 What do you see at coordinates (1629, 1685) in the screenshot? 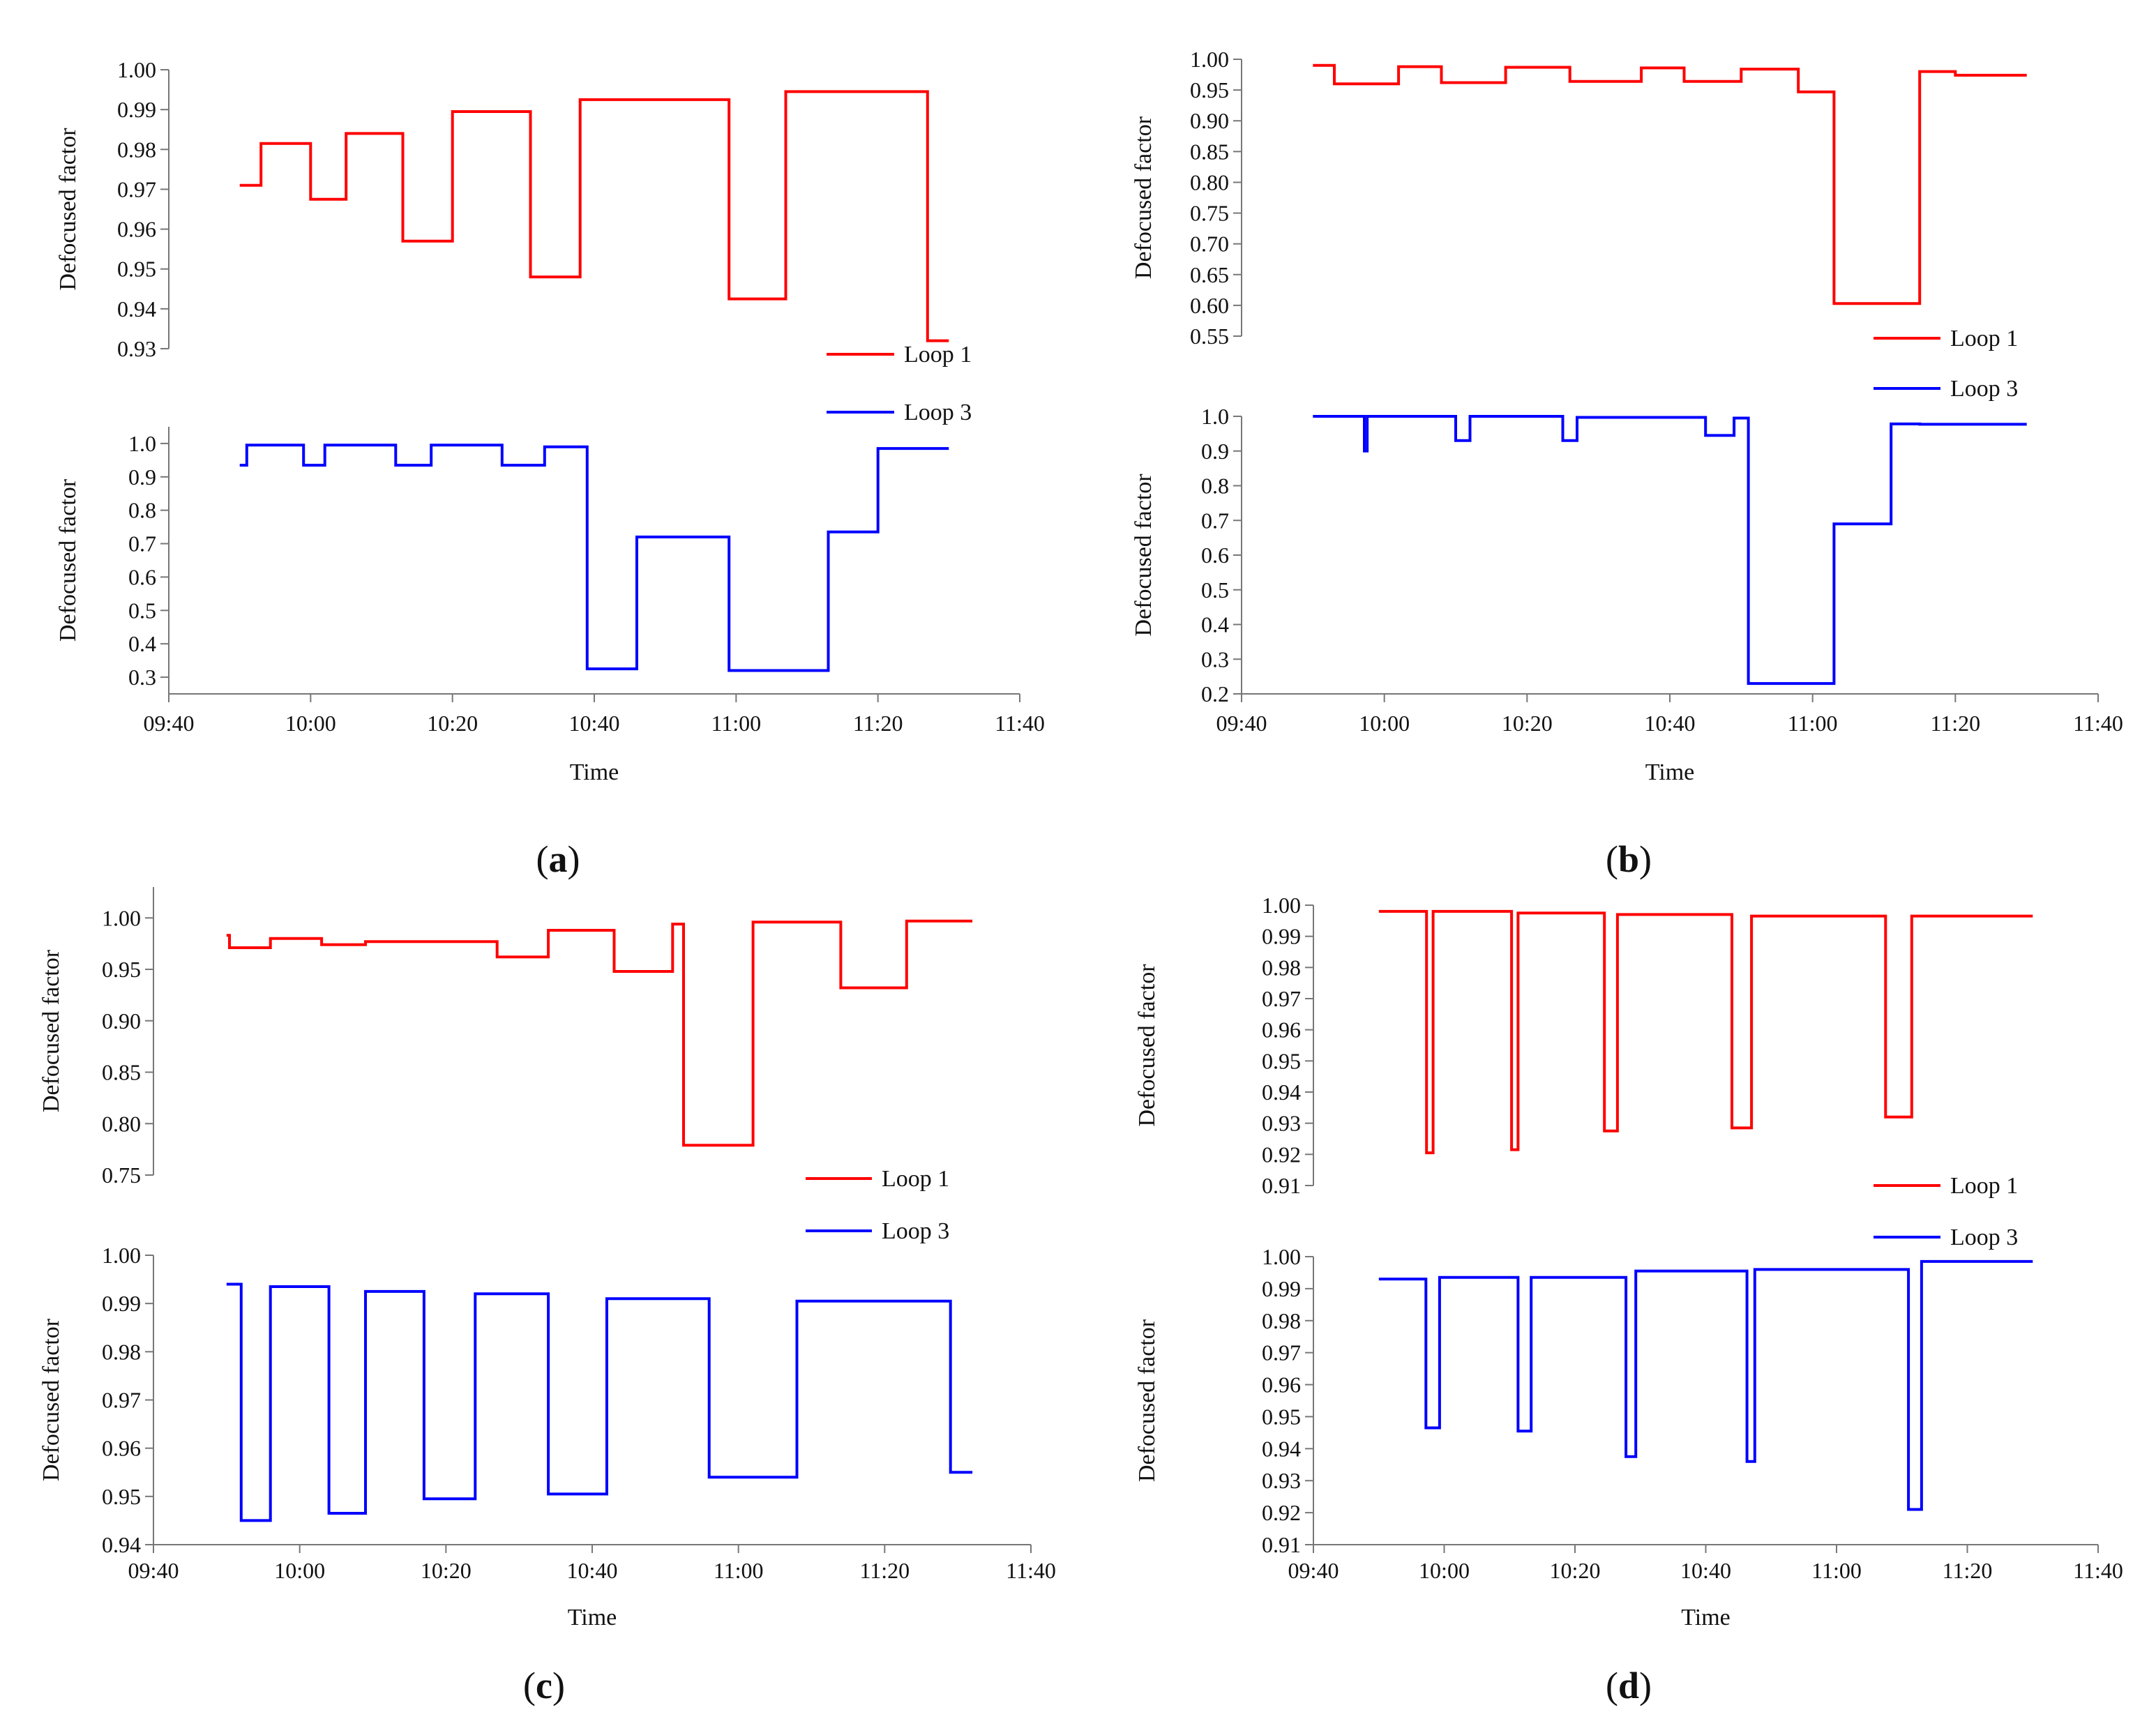
I see `panel-label: (d)` at bounding box center [1629, 1685].